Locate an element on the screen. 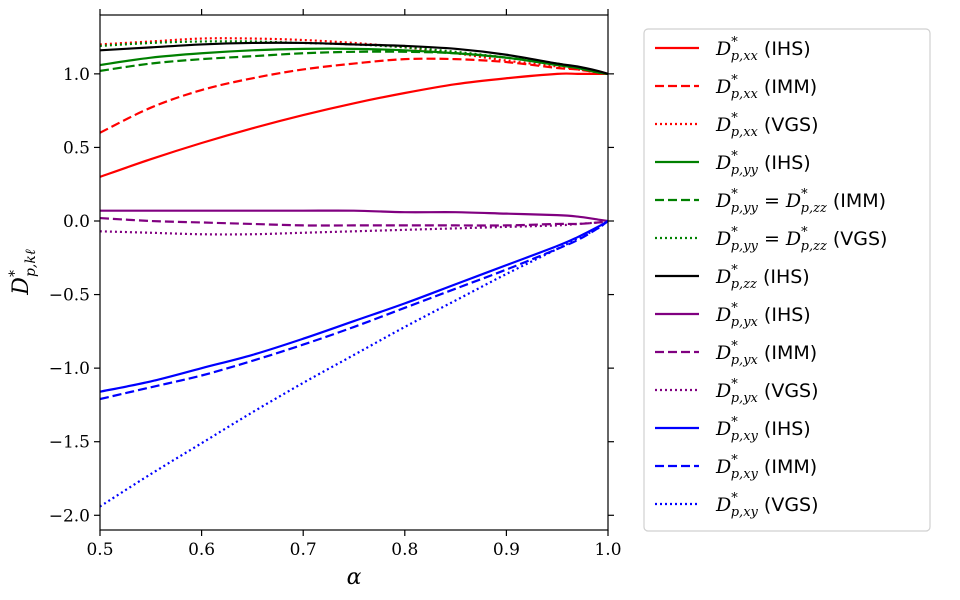 This screenshot has width=960, height=600. legend-entry-2: D* p,xx (VGS) is located at coordinates (767, 125).